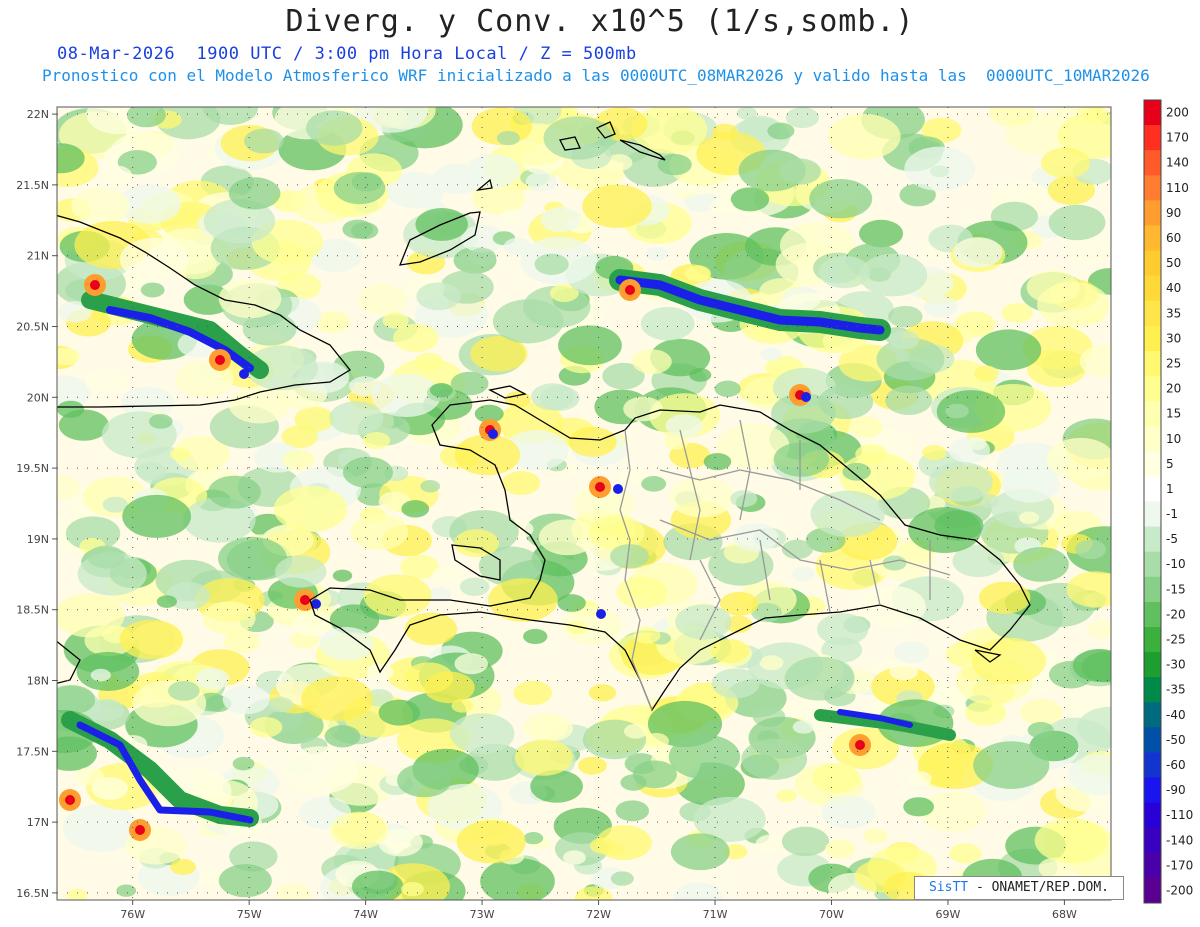 Image resolution: width=1200 pixels, height=927 pixels. What do you see at coordinates (1176, 765) in the screenshot?
I see `colorbar-label: -60` at bounding box center [1176, 765].